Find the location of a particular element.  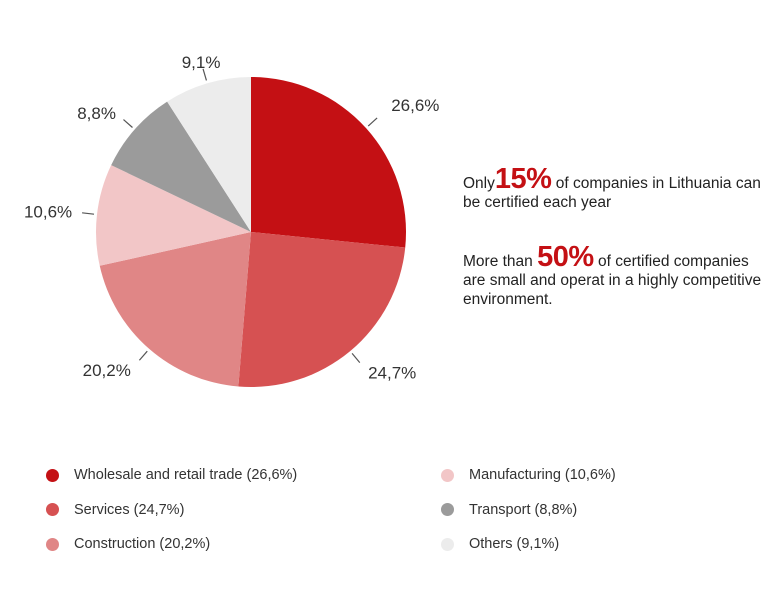

legend-item-services: Services (24,7%) is located at coordinates (171, 510).